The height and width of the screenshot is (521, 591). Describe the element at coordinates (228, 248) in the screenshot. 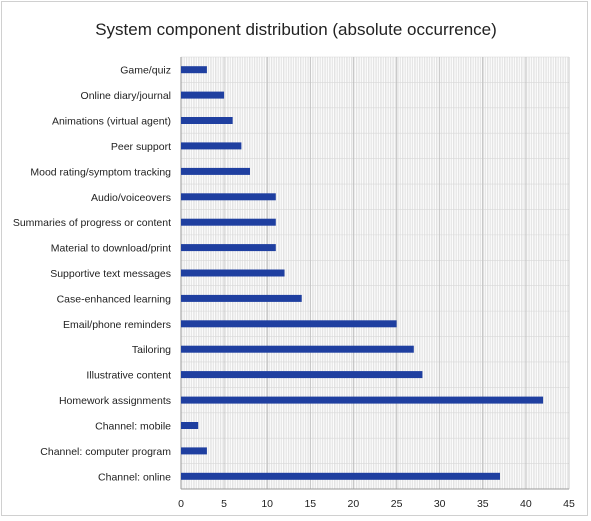

I see `bar-material-to-download-print` at that location.